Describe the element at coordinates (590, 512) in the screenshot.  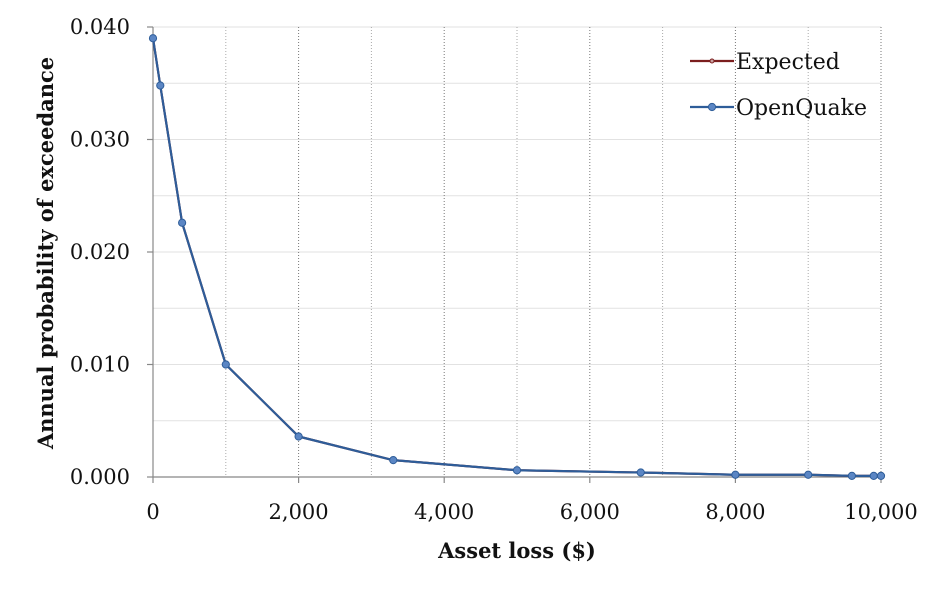
I see `x-tick-label: 6,000` at that location.